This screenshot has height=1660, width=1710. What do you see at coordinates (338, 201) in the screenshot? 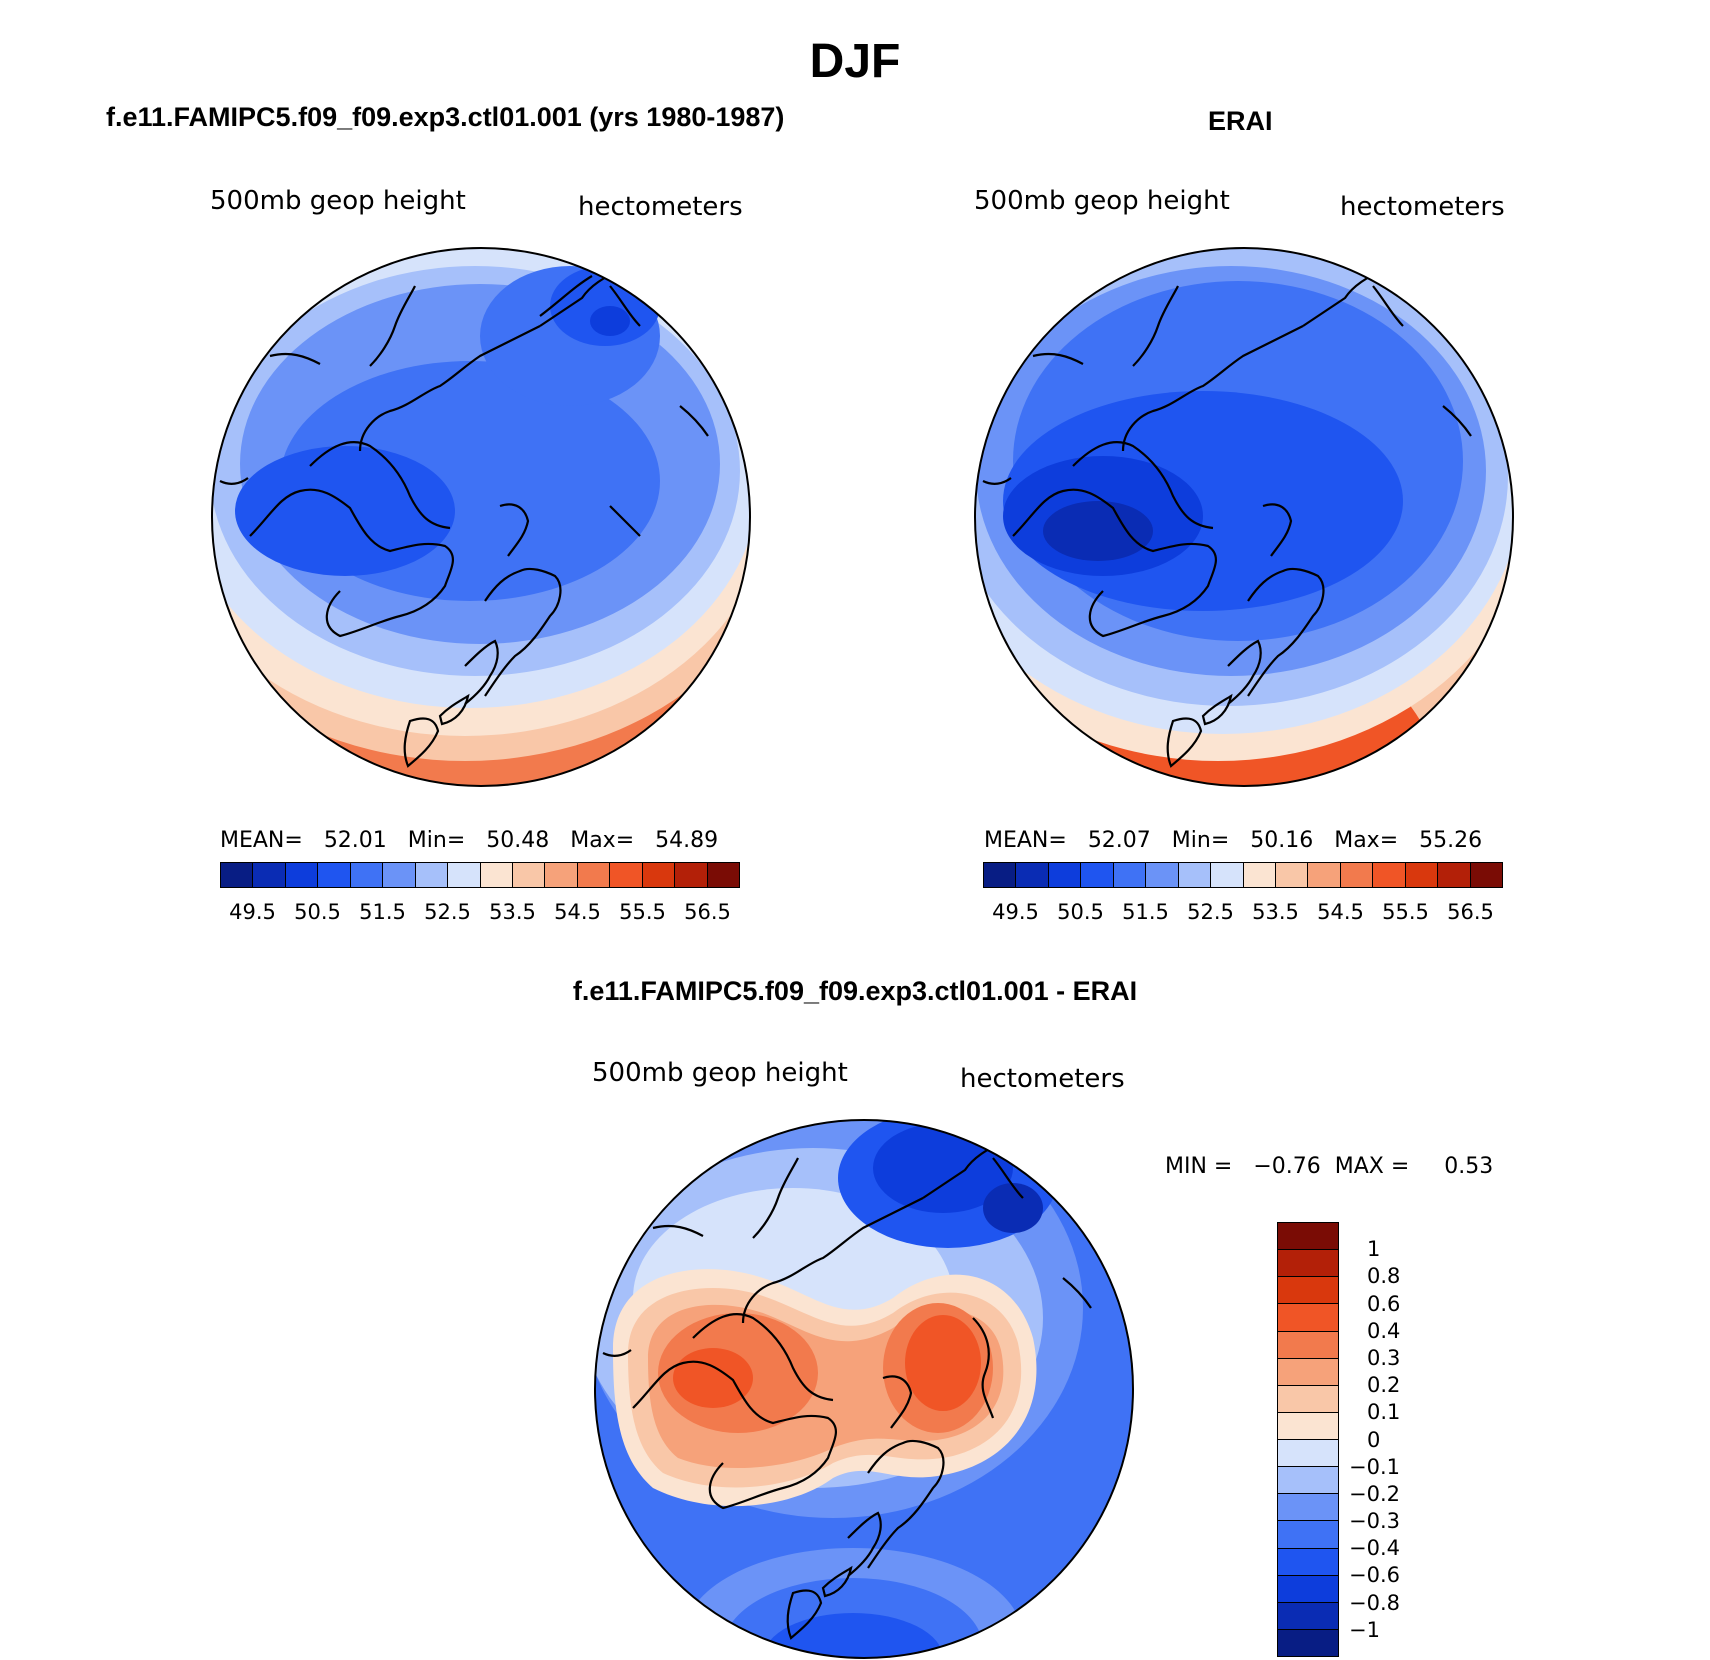
I see `panel-1-variable-label: 500mb geop height` at bounding box center [338, 201].